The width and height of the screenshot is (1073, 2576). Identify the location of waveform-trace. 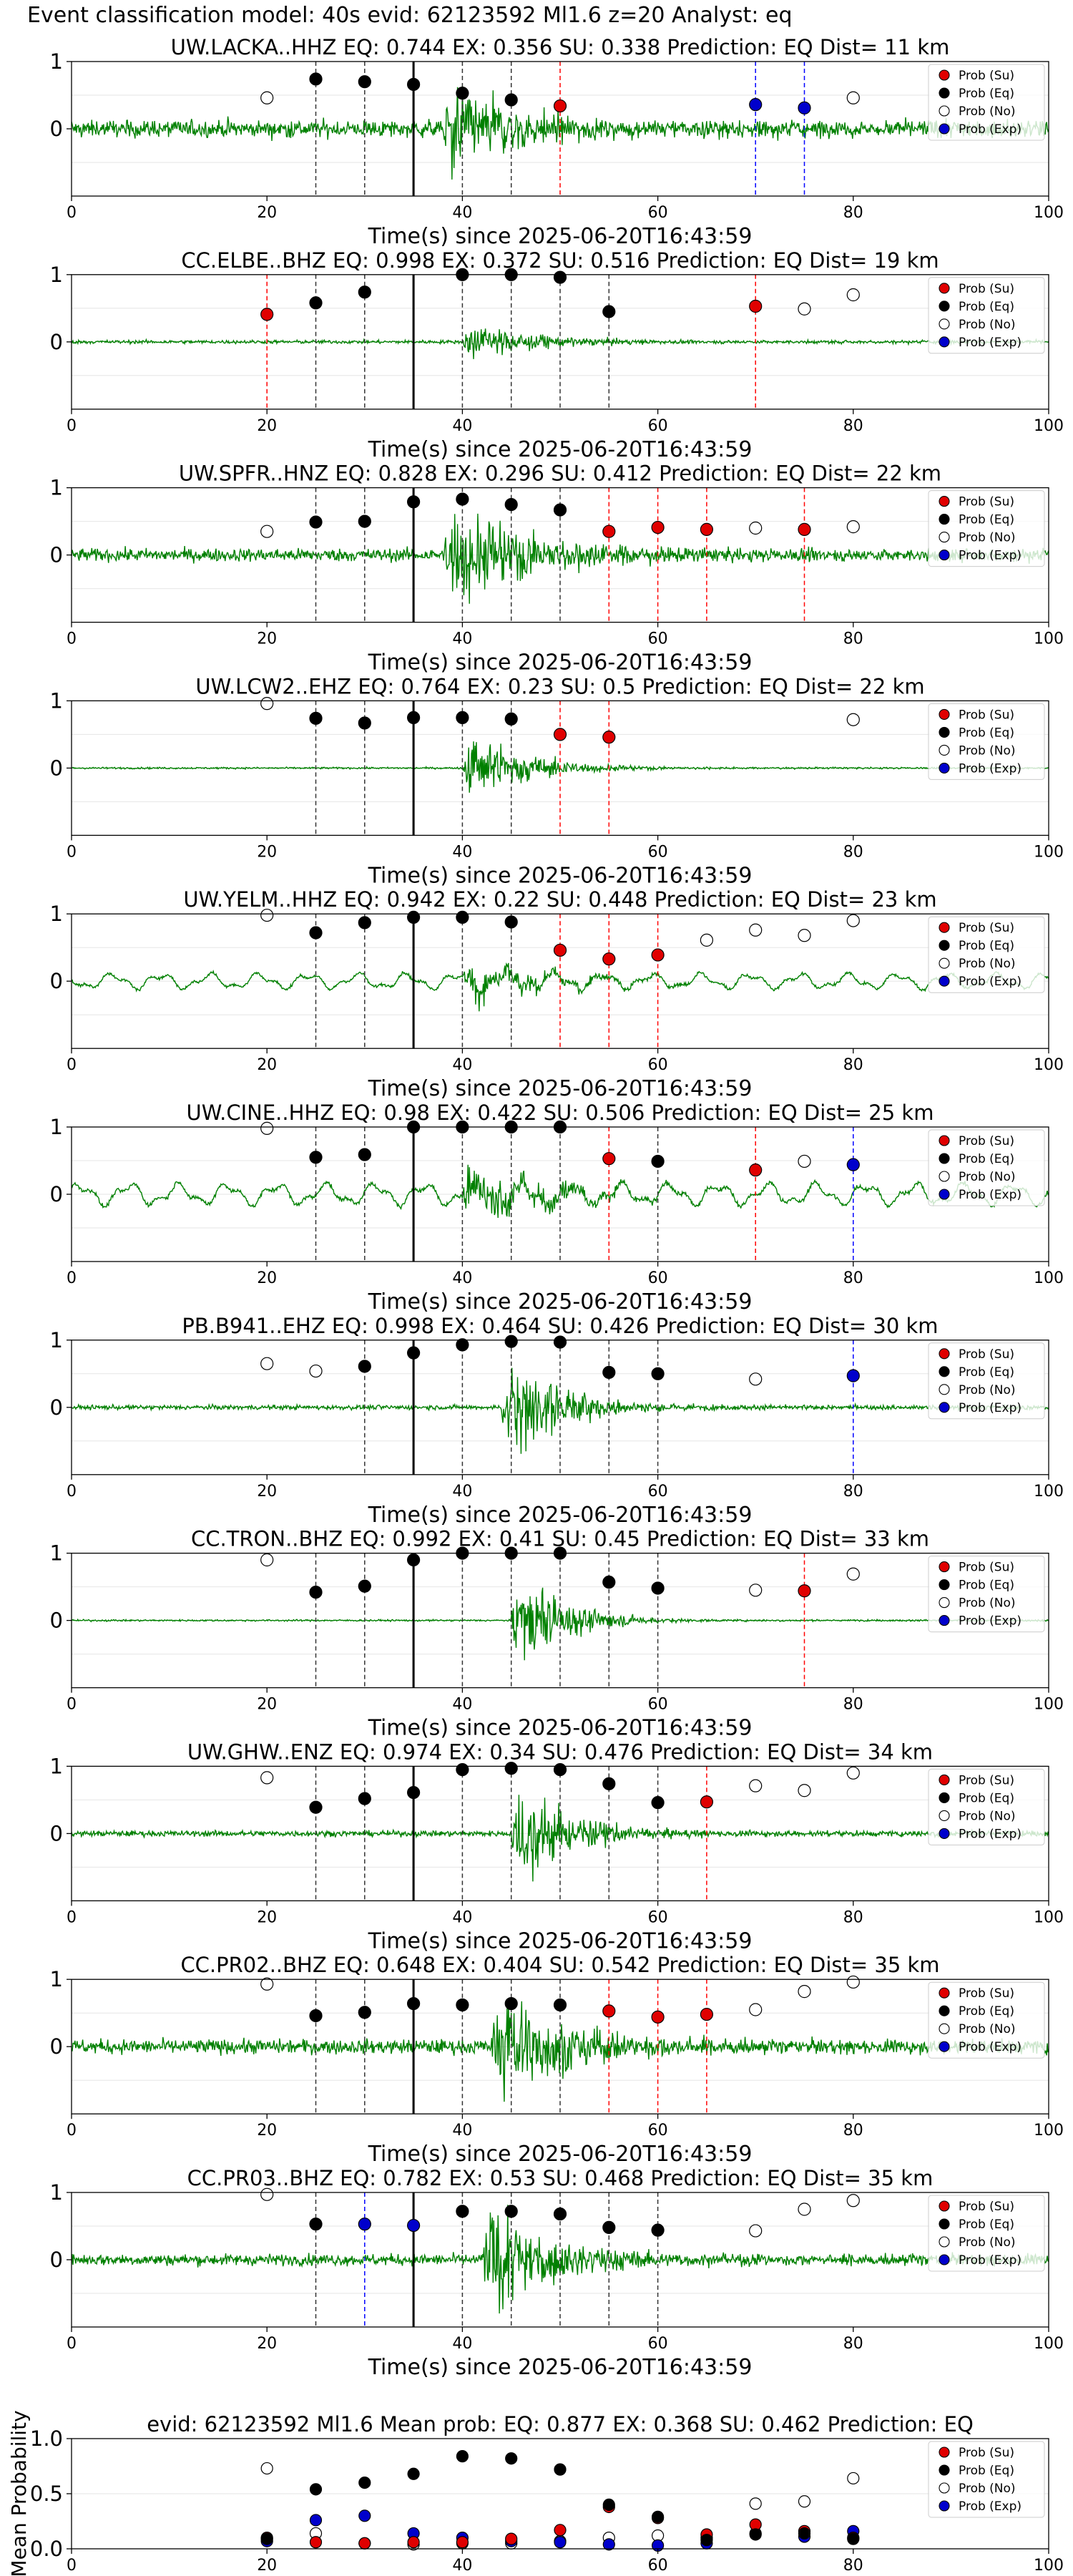
(560, 132).